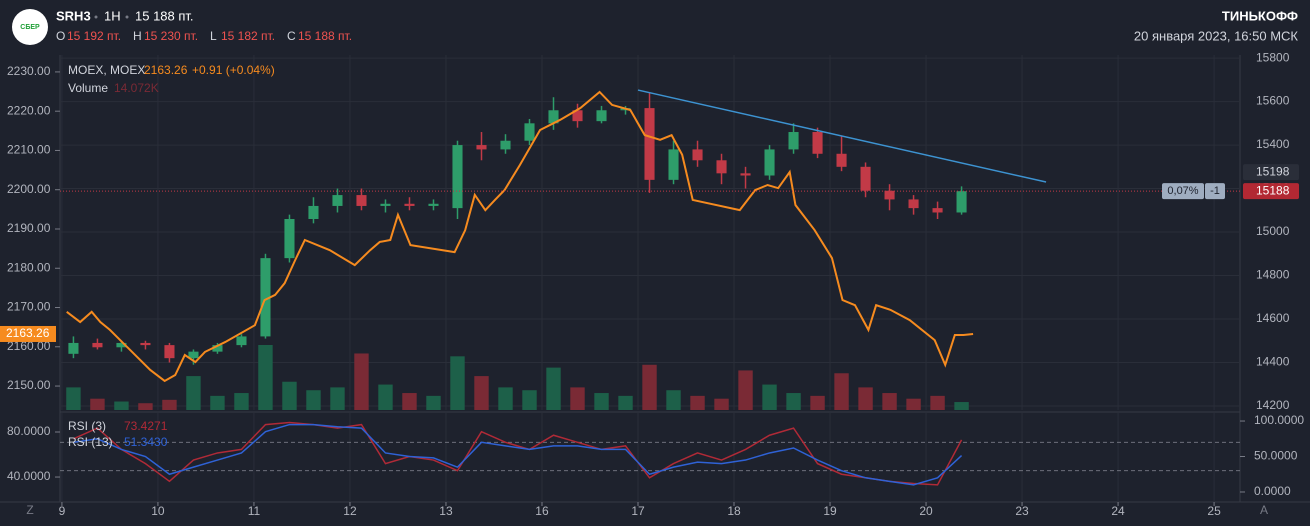  I want to click on corner-button: Z, so click(29, 510).